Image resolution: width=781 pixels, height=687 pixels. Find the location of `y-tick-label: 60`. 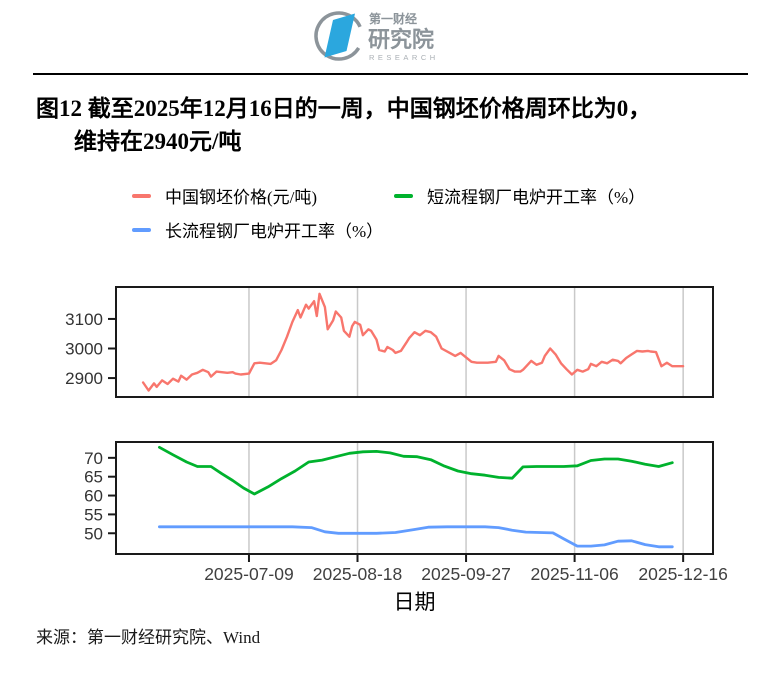

y-tick-label: 60 is located at coordinates (93, 495).